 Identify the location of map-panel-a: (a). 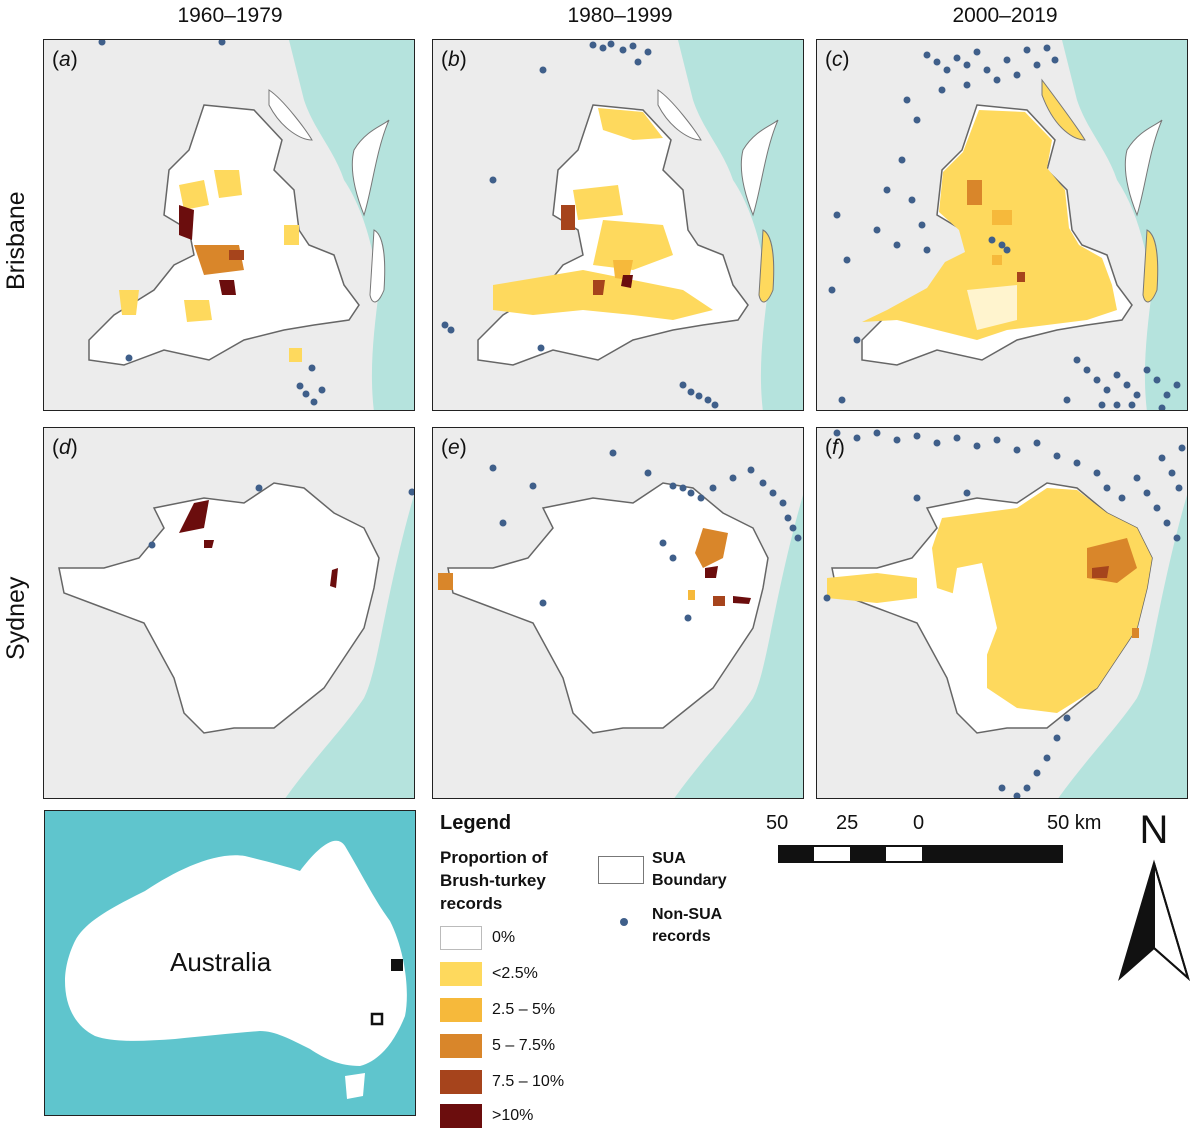
(229, 225).